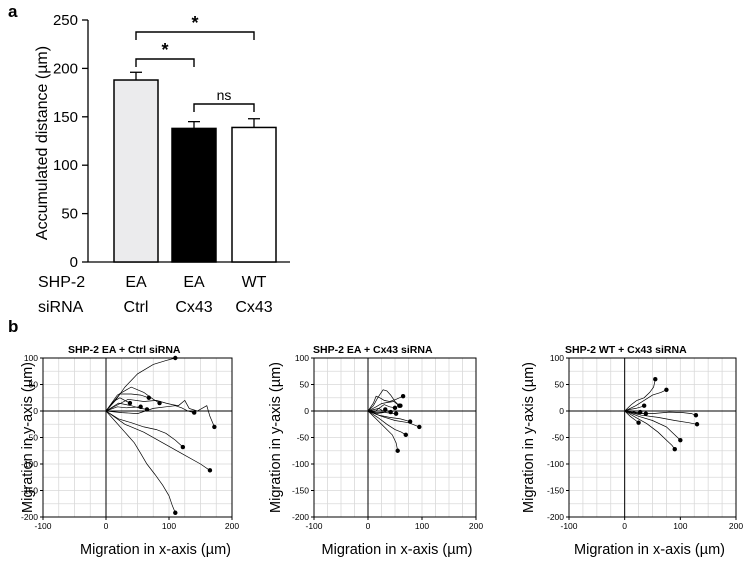 The width and height of the screenshot is (753, 568). Describe the element at coordinates (253, 307) in the screenshot. I see `category-label-bottom: Cx43` at that location.